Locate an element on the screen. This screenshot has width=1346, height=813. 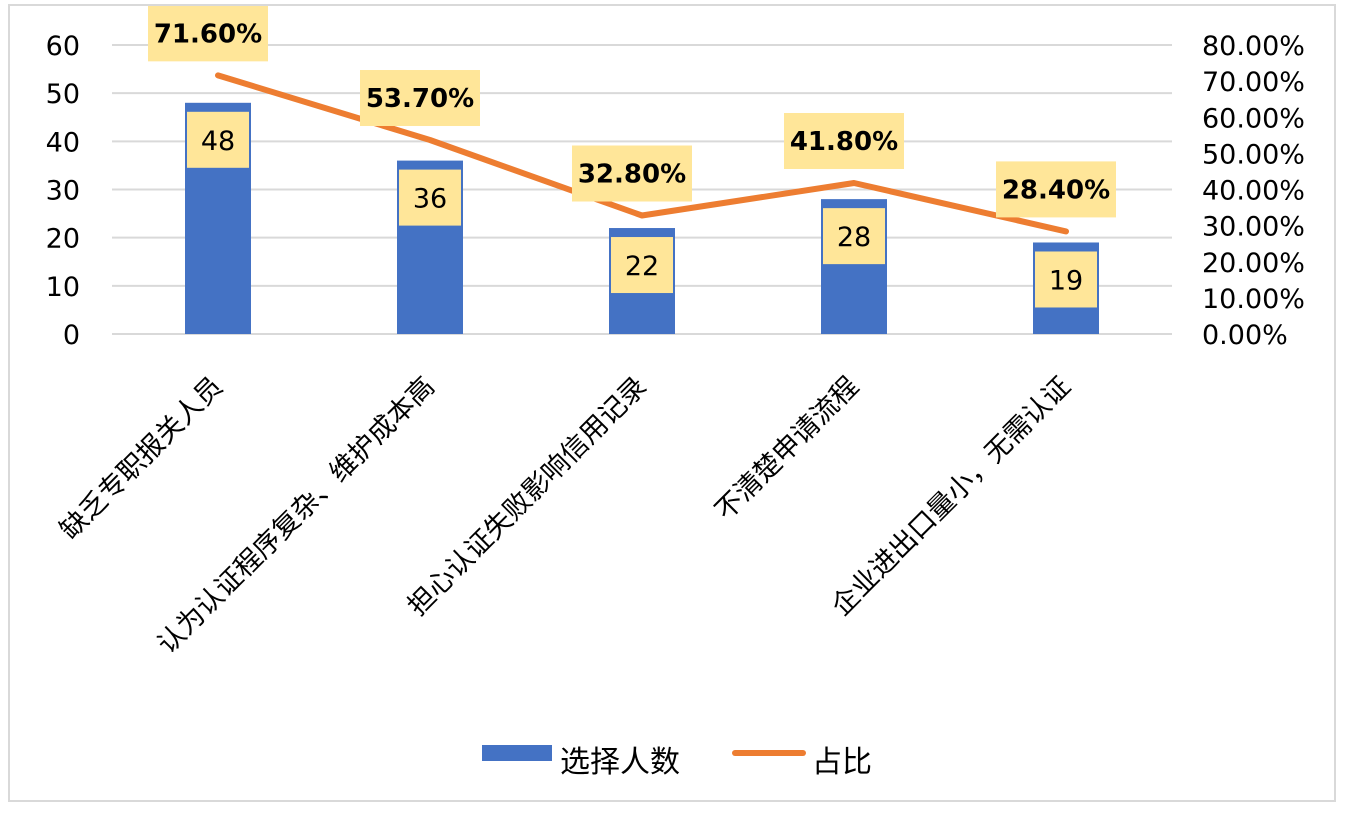
line-data-label-text: 32.80% is located at coordinates (632, 175).